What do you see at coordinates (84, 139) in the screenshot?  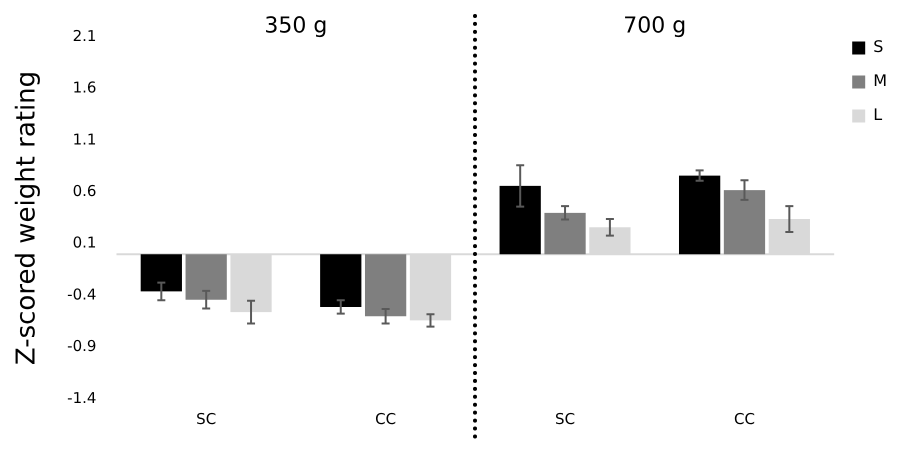 I see `y-tick-label: 1.1` at bounding box center [84, 139].